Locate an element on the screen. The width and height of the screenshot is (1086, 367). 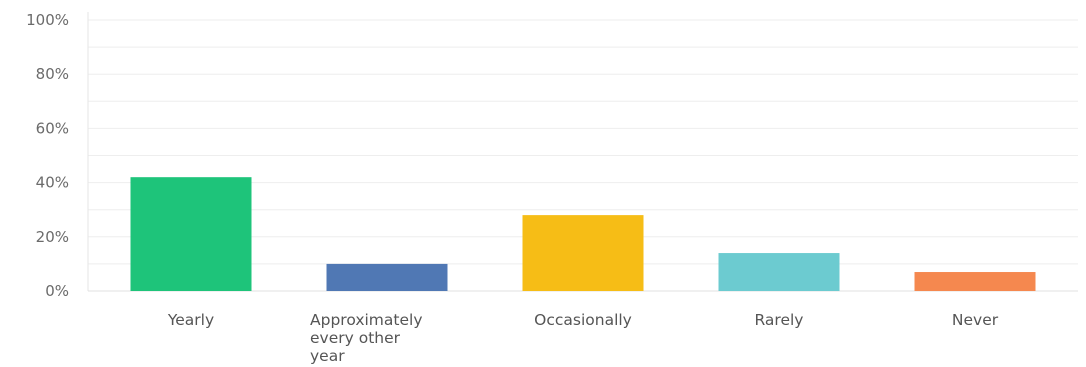
x-category-label-line: Occasionally is located at coordinates (583, 320).